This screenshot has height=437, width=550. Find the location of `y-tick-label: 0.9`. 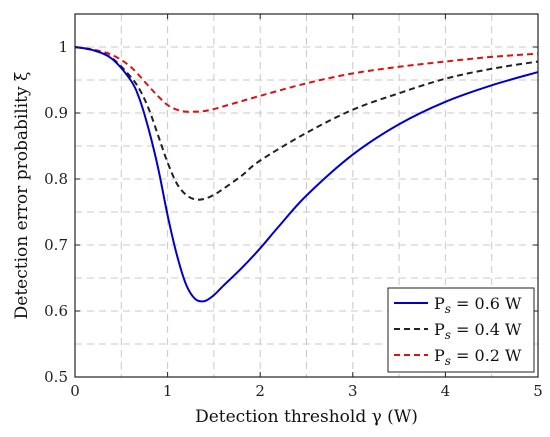

y-tick-label: 0.9 is located at coordinates (56, 113).